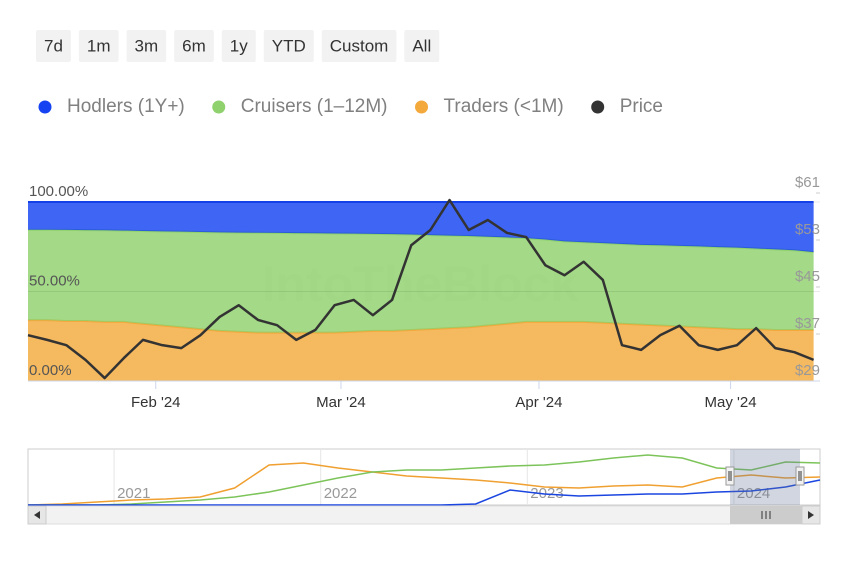 Image resolution: width=850 pixels, height=567 pixels. Describe the element at coordinates (54, 280) in the screenshot. I see `y-tick-label: 50.00%` at that location.